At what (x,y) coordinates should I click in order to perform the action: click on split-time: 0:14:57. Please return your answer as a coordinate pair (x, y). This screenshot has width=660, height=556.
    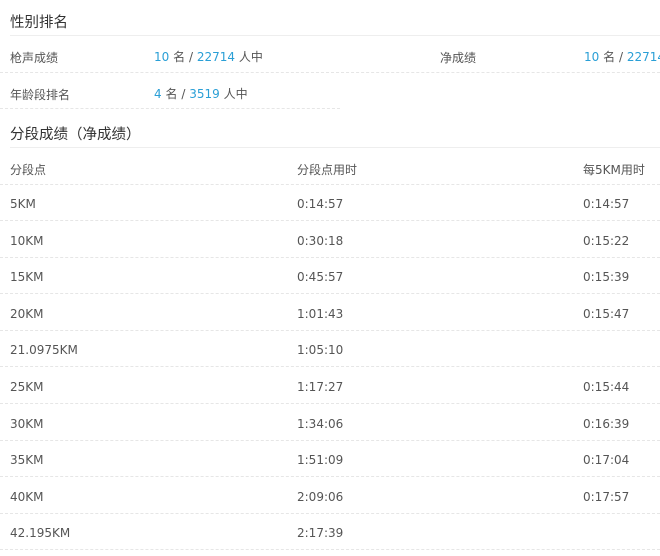
    Looking at the image, I should click on (320, 204).